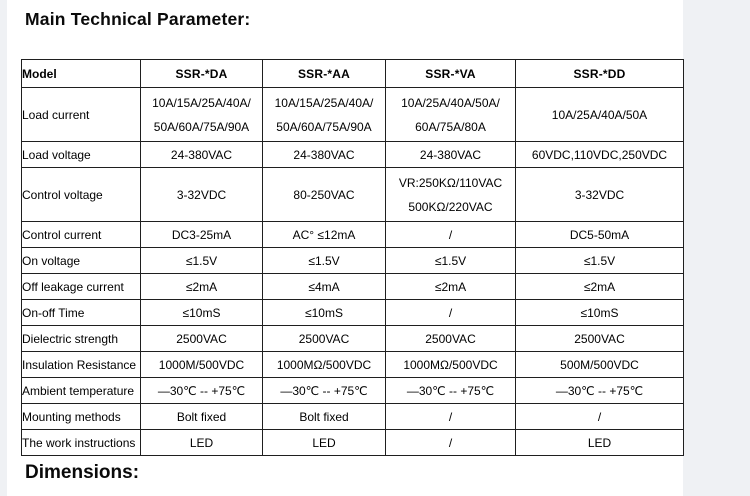 This screenshot has width=750, height=496. I want to click on cell-value: 500M/500VDC, so click(599, 364).